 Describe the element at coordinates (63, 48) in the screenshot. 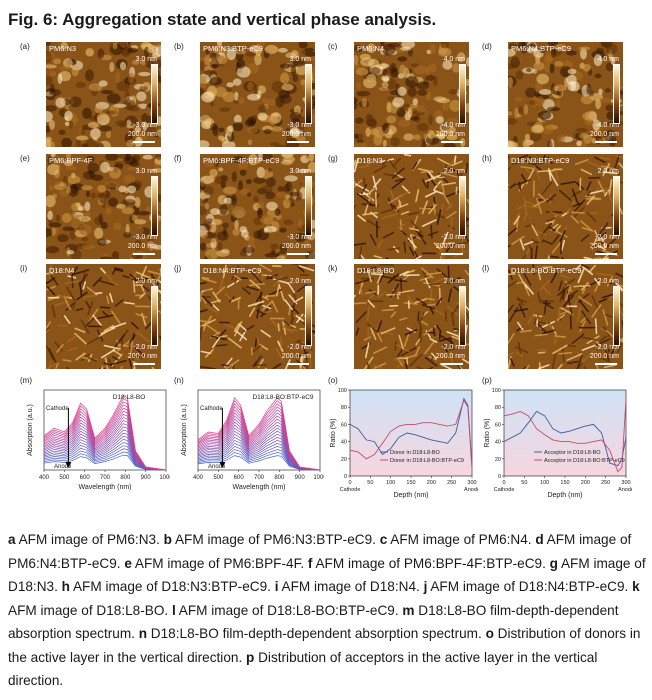

I see `sample-name: PM6:N3` at that location.